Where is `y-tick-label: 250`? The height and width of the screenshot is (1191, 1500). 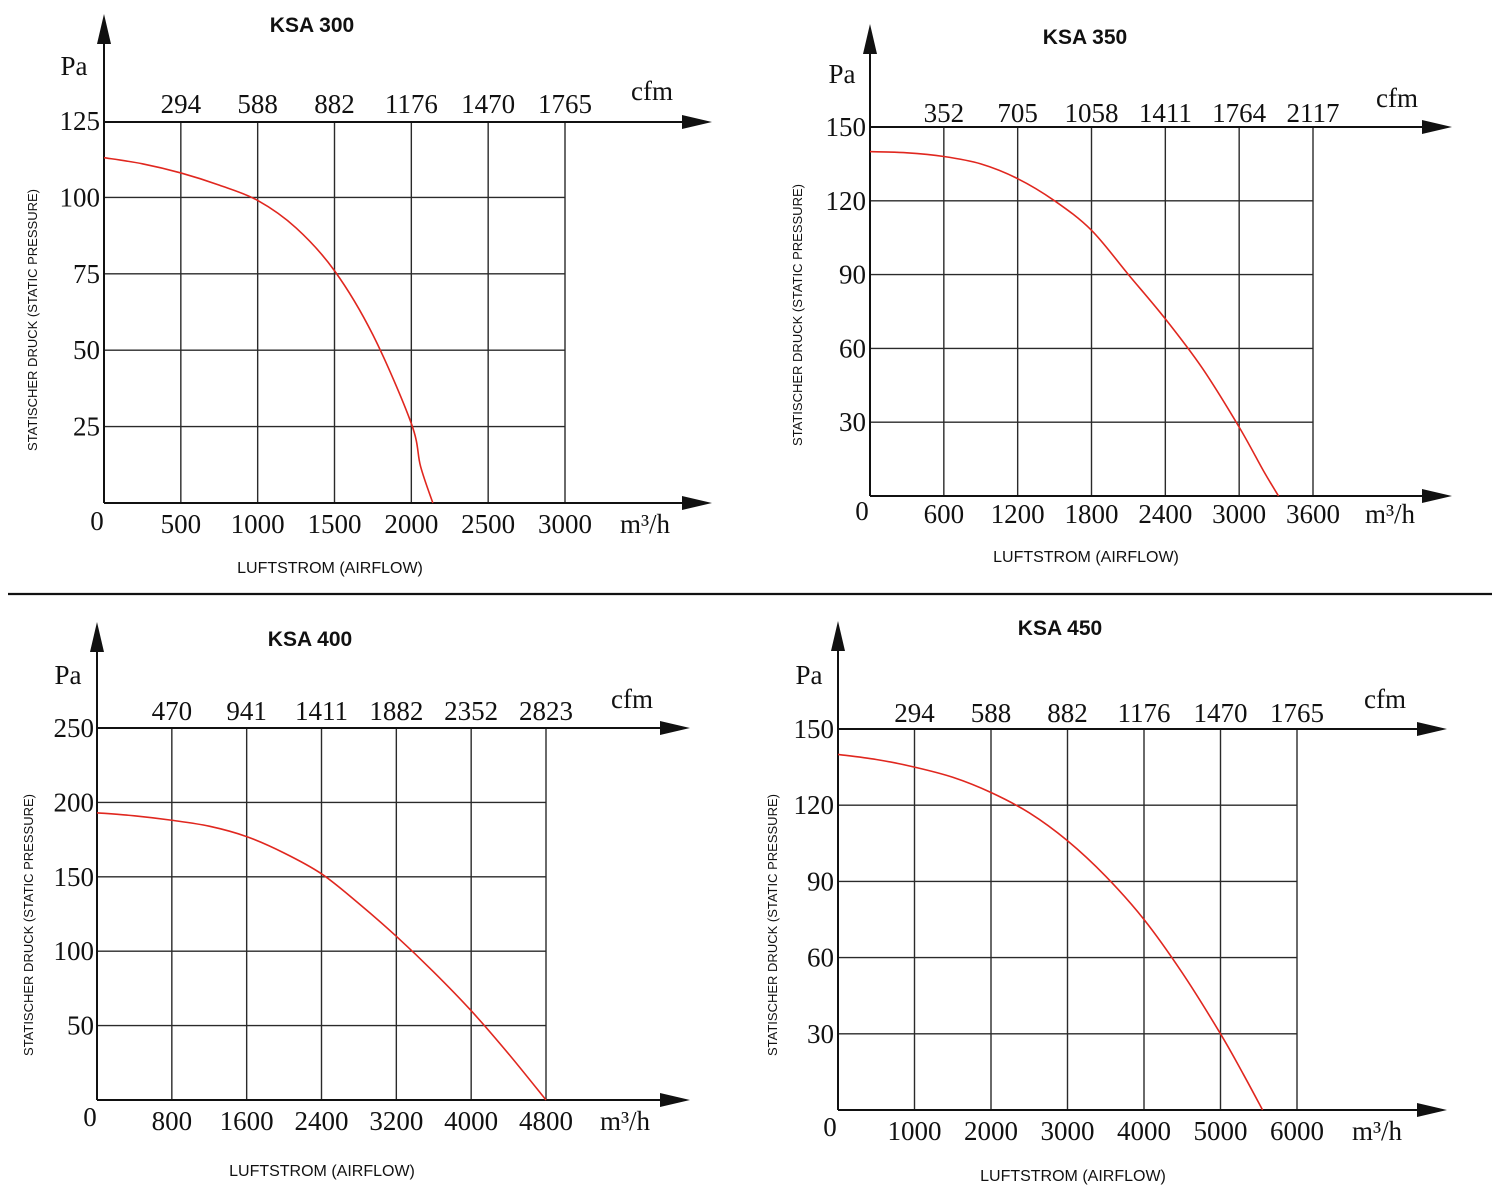 y-tick-label: 250 is located at coordinates (74, 728).